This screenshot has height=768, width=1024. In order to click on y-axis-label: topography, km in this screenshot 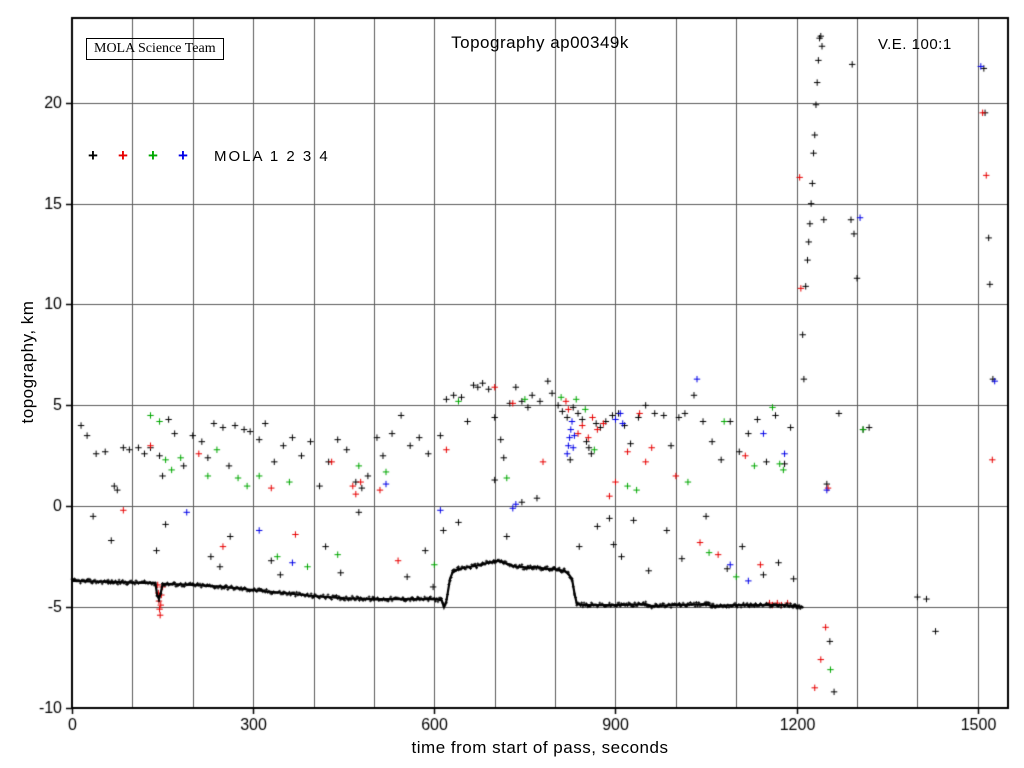, I will do `click(27, 362)`.